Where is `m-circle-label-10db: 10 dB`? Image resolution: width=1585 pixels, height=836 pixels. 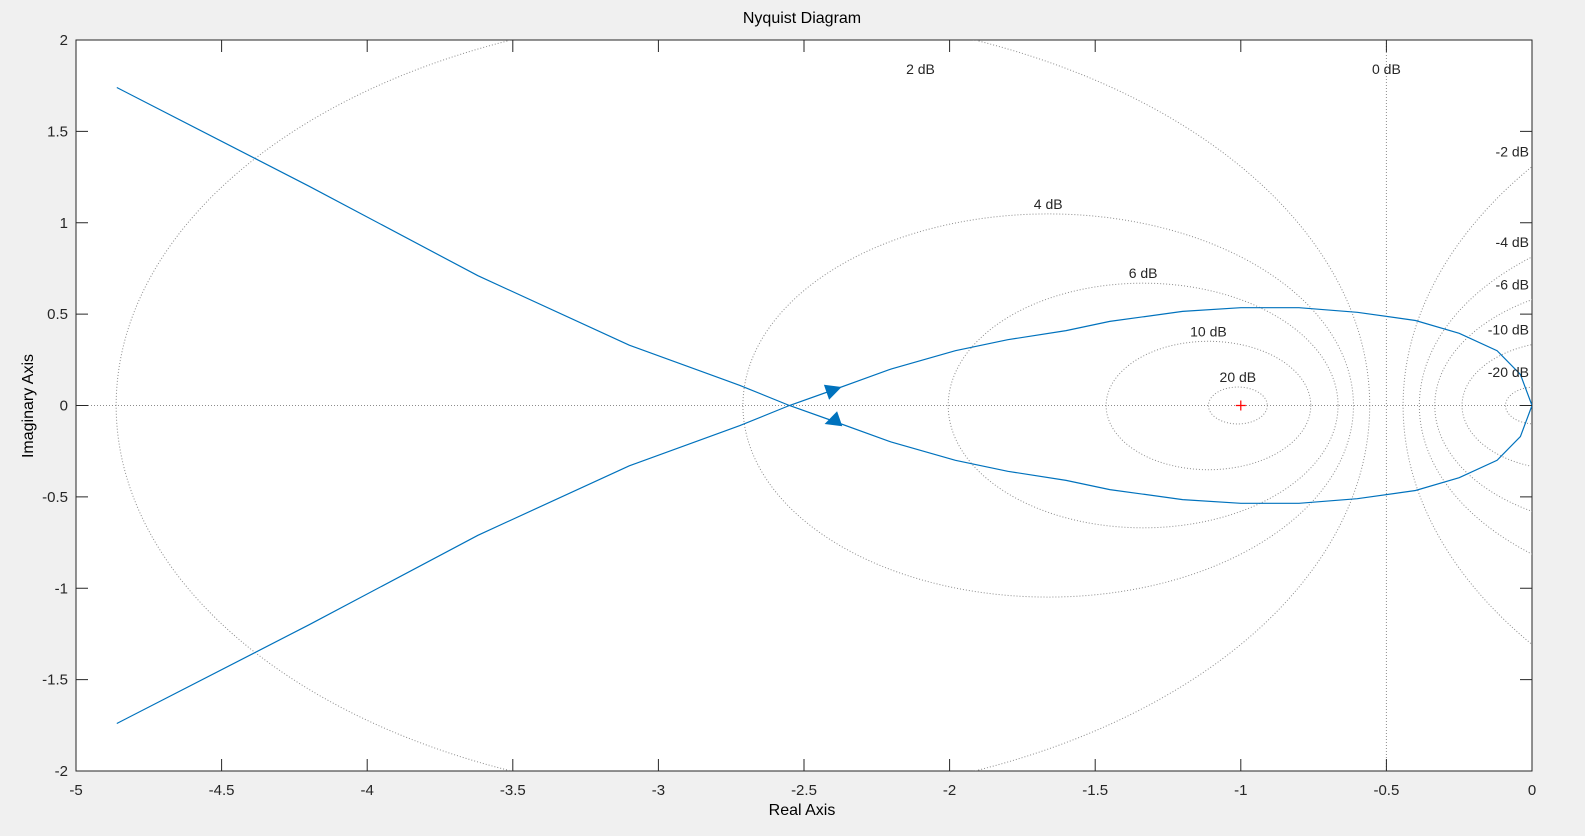
m-circle-label-10db: 10 dB is located at coordinates (1208, 331).